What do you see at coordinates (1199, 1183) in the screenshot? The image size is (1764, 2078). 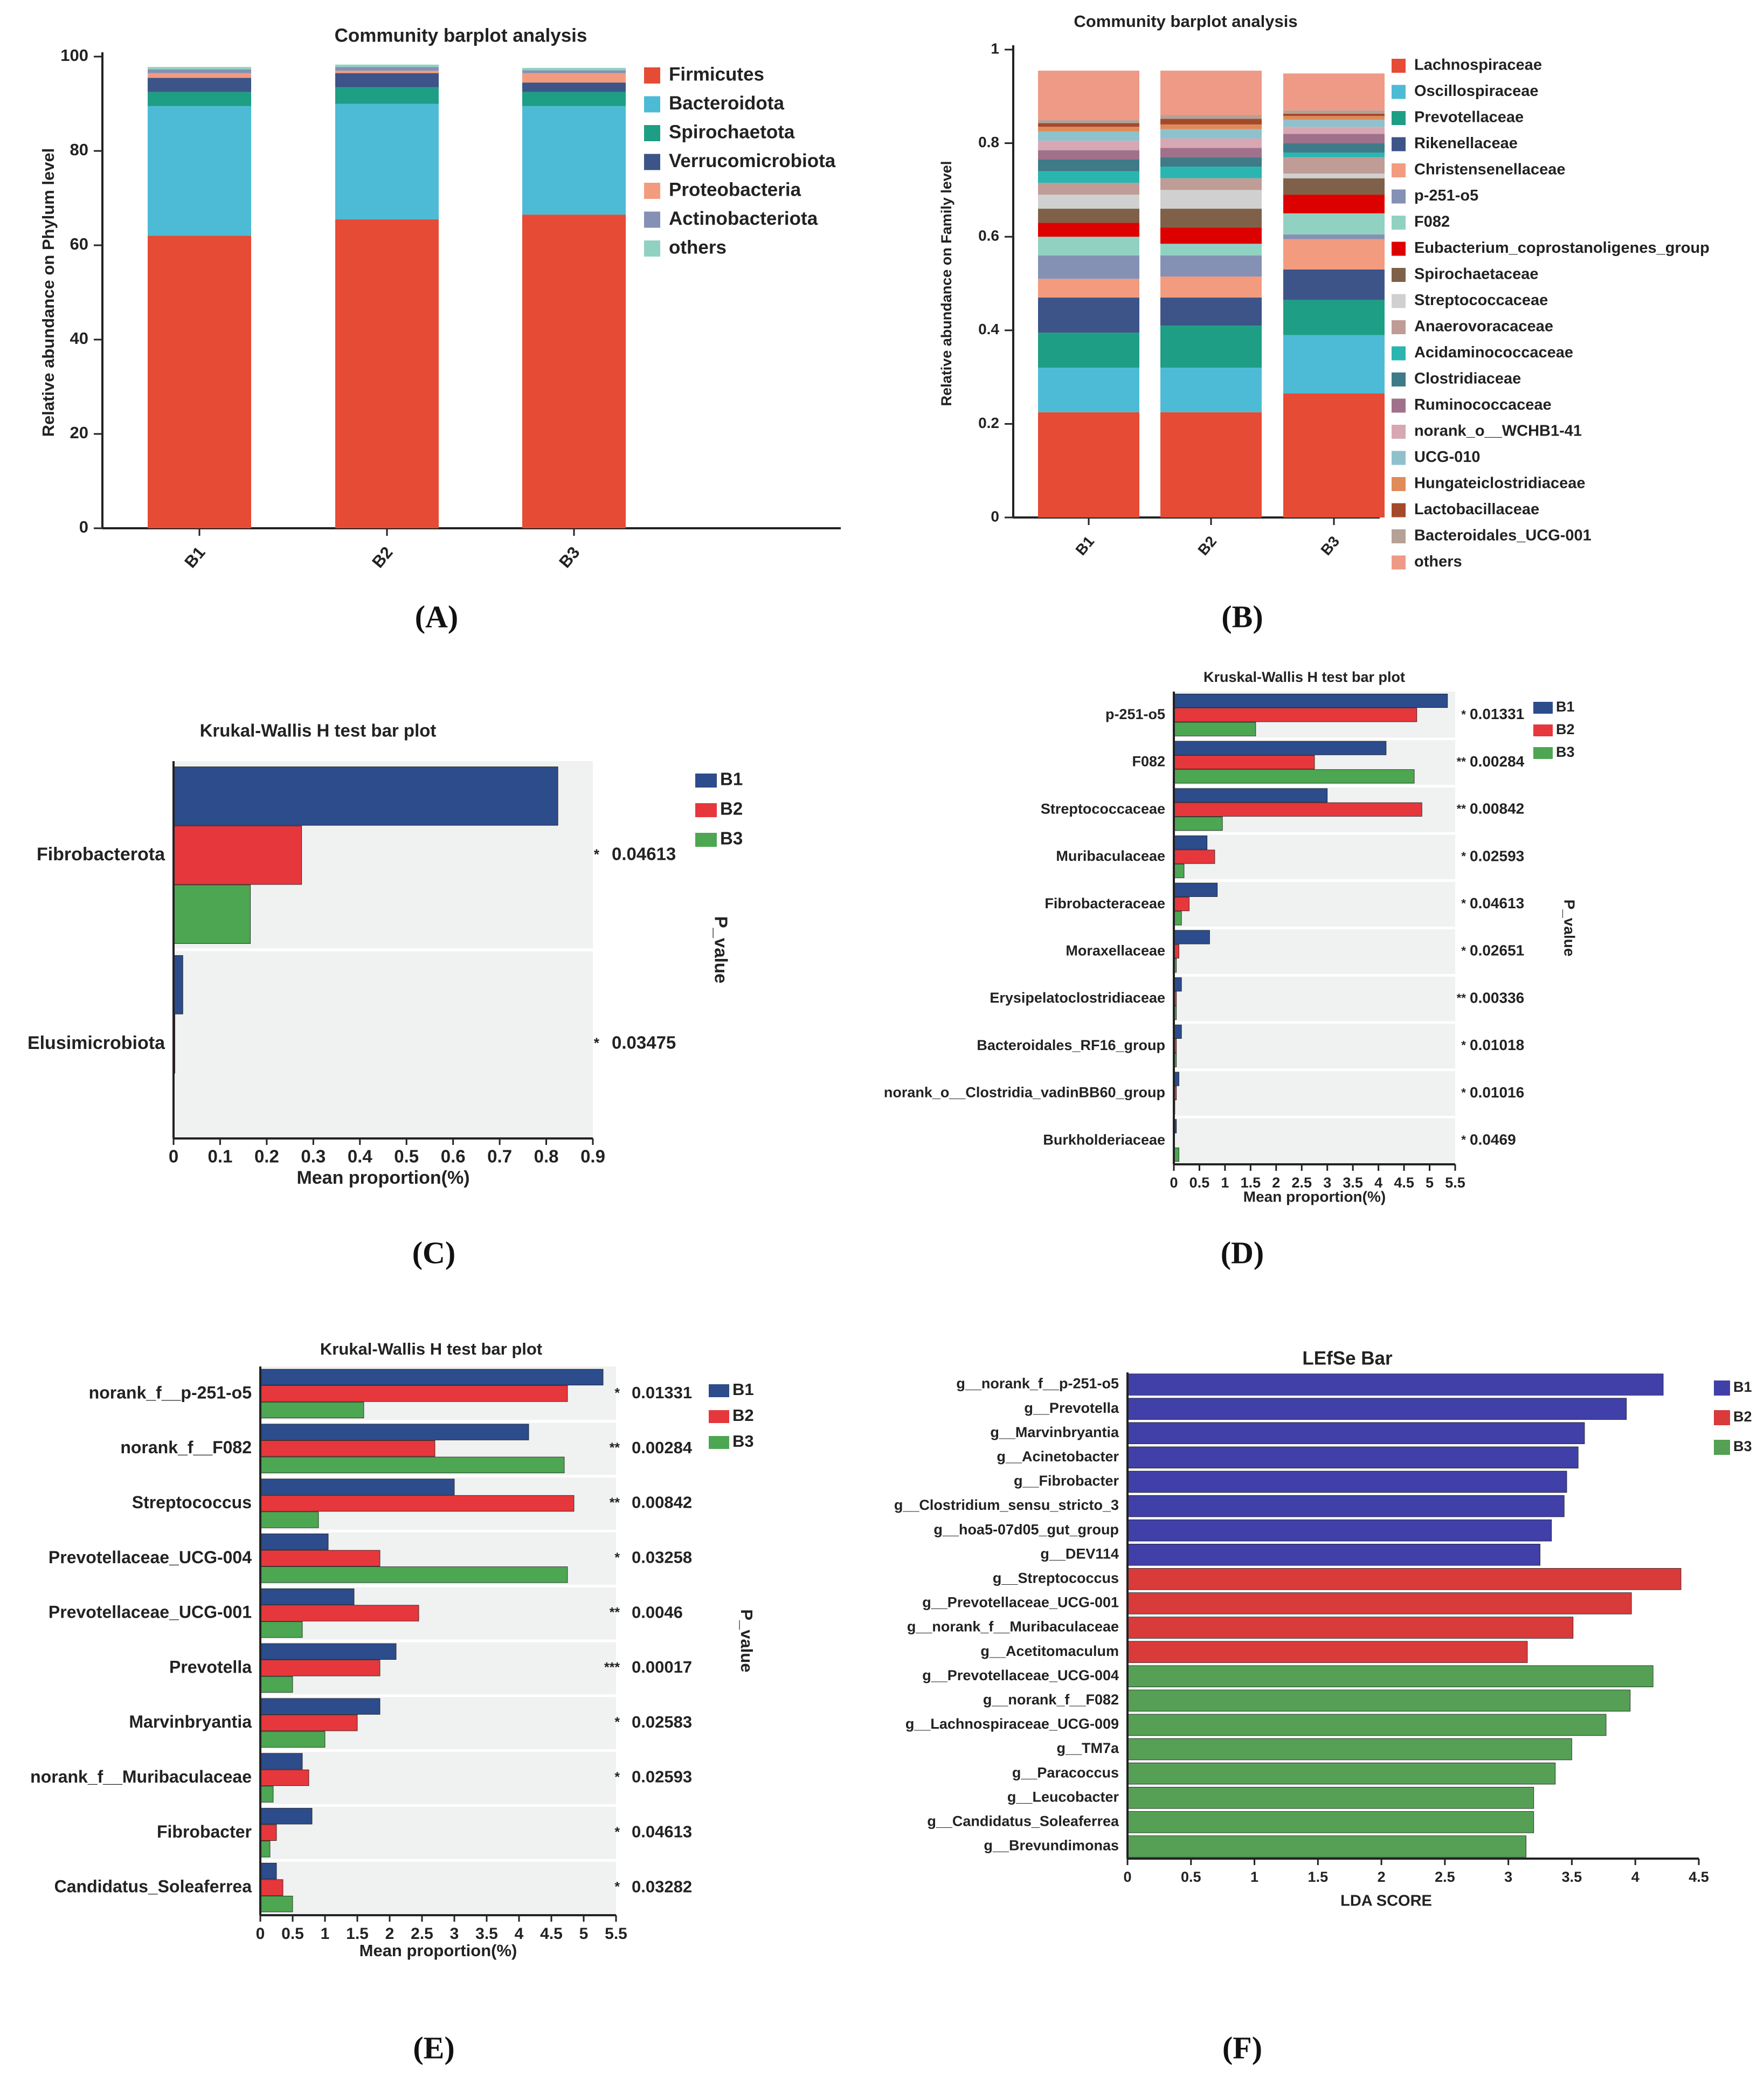 I see `x-tick-label: 0.5` at bounding box center [1199, 1183].